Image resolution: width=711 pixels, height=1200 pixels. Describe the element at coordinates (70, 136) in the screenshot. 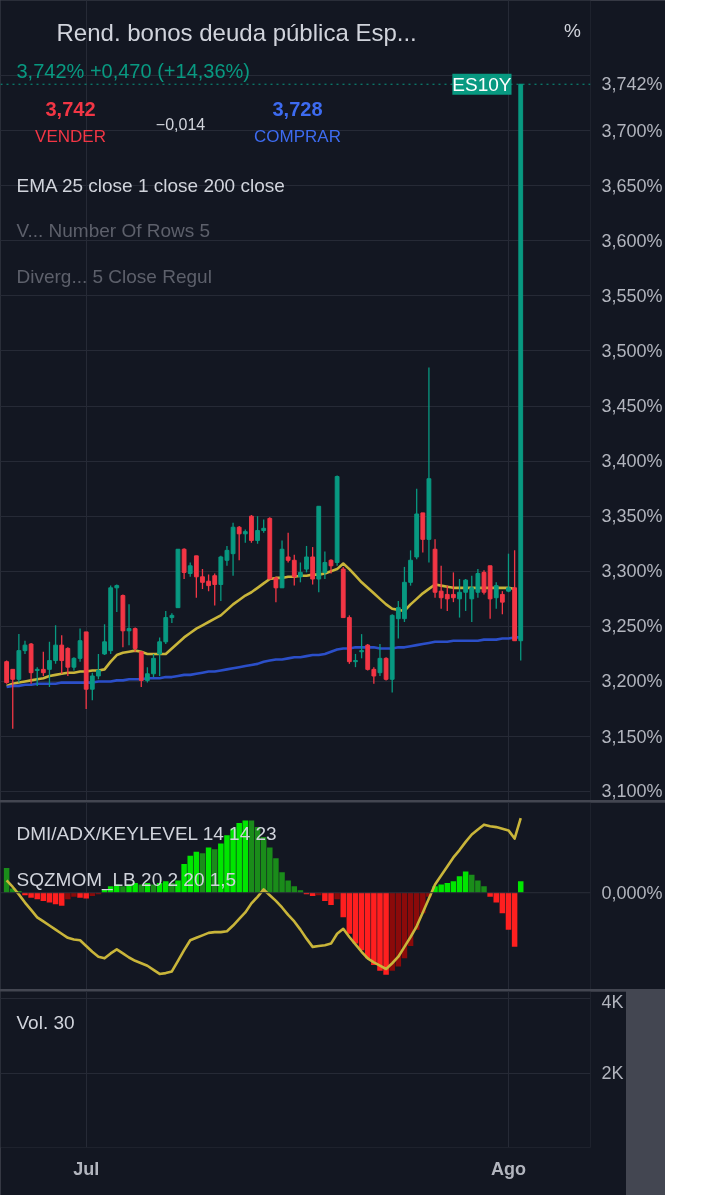

I see `annotation: VENDER` at that location.